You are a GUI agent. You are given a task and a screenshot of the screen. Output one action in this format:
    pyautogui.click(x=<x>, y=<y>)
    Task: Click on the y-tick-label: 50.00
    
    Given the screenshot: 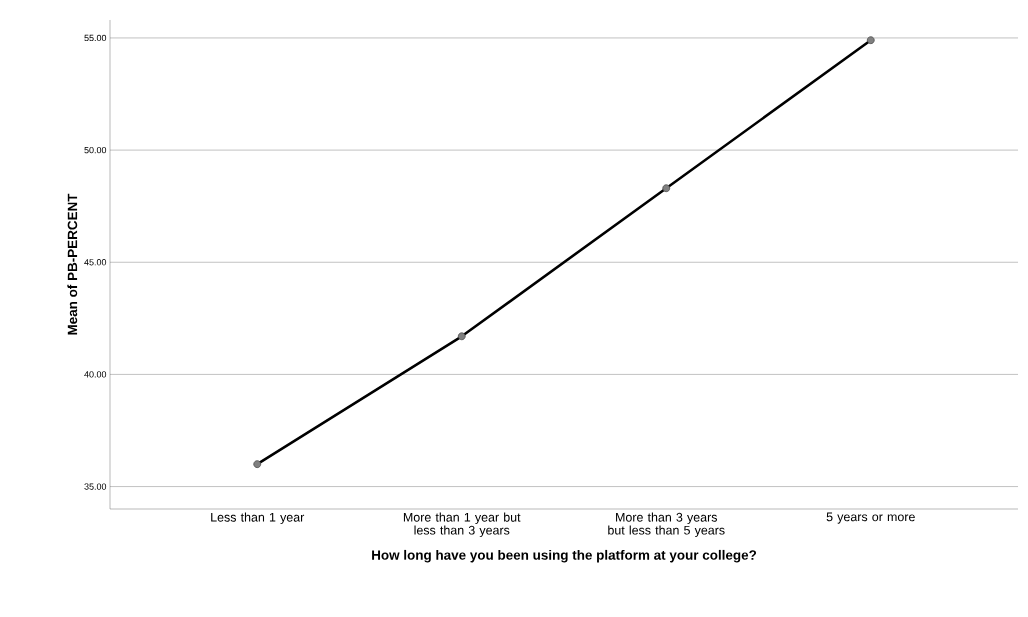 What is the action you would take?
    pyautogui.click(x=95, y=150)
    